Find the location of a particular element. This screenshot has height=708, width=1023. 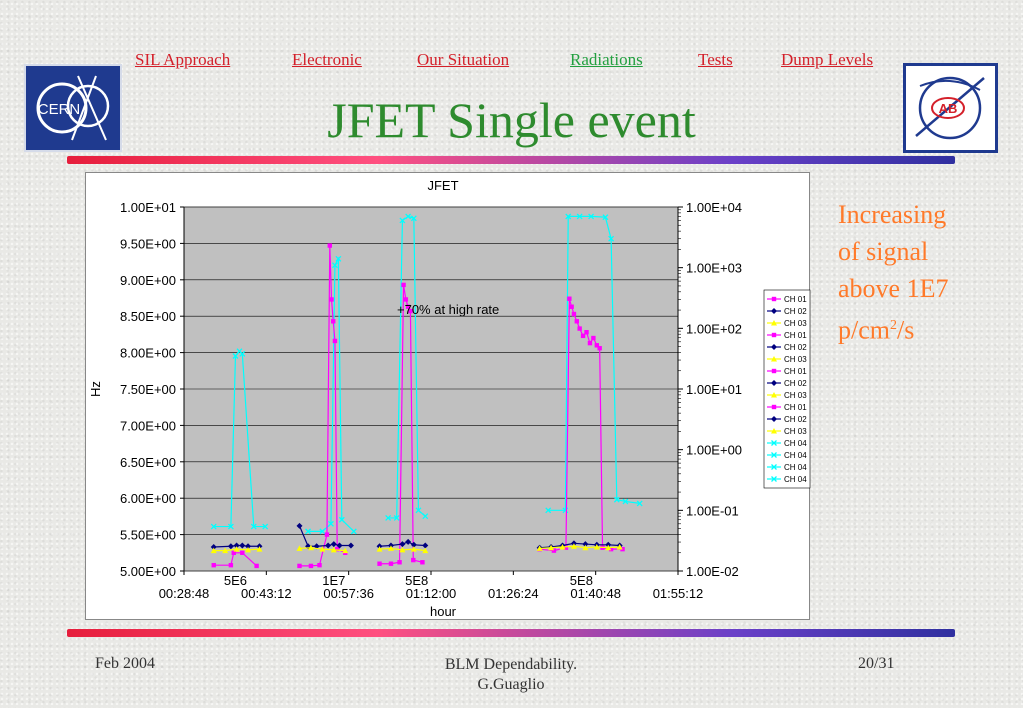

x-axis-label: hour is located at coordinates (443, 611).